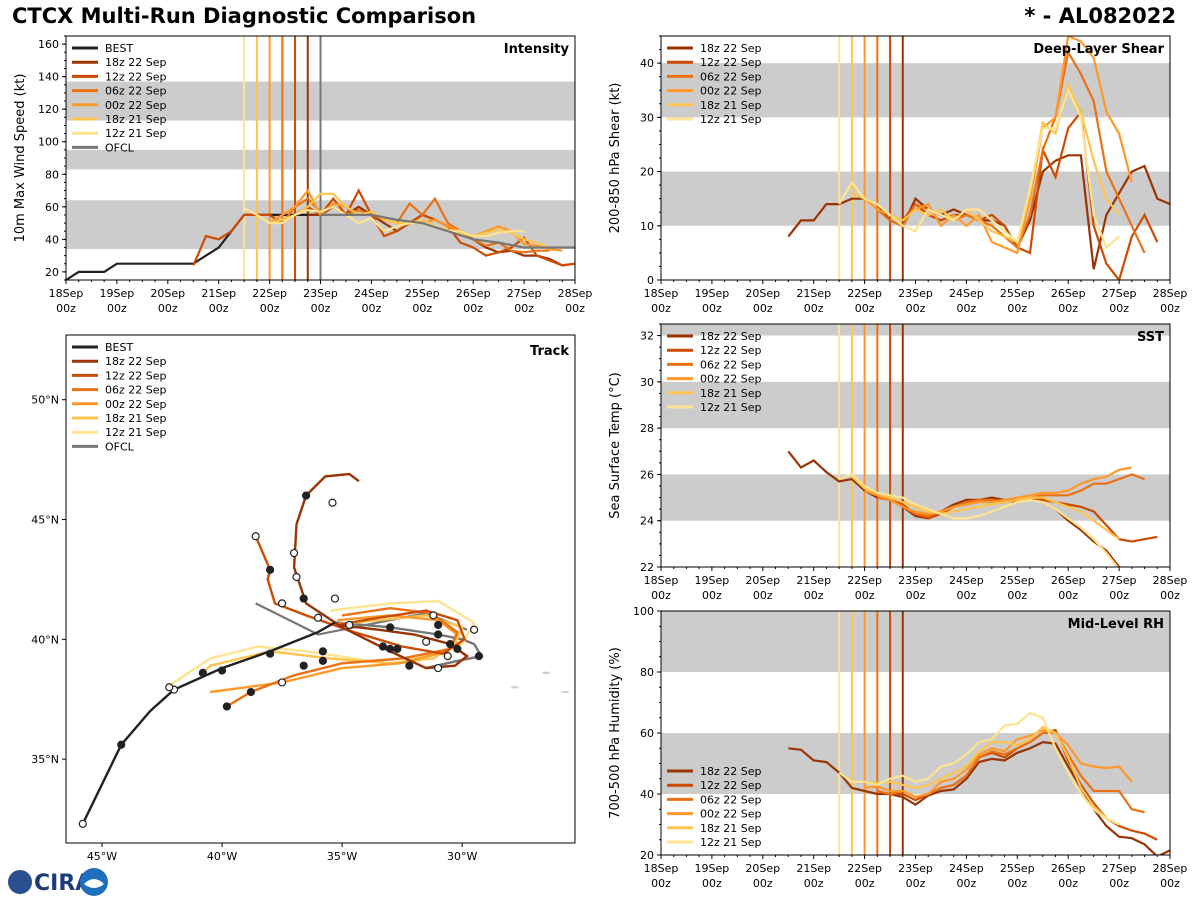 The width and height of the screenshot is (1200, 902). I want to click on sst-xtick-label: 23Sep, so click(915, 580).